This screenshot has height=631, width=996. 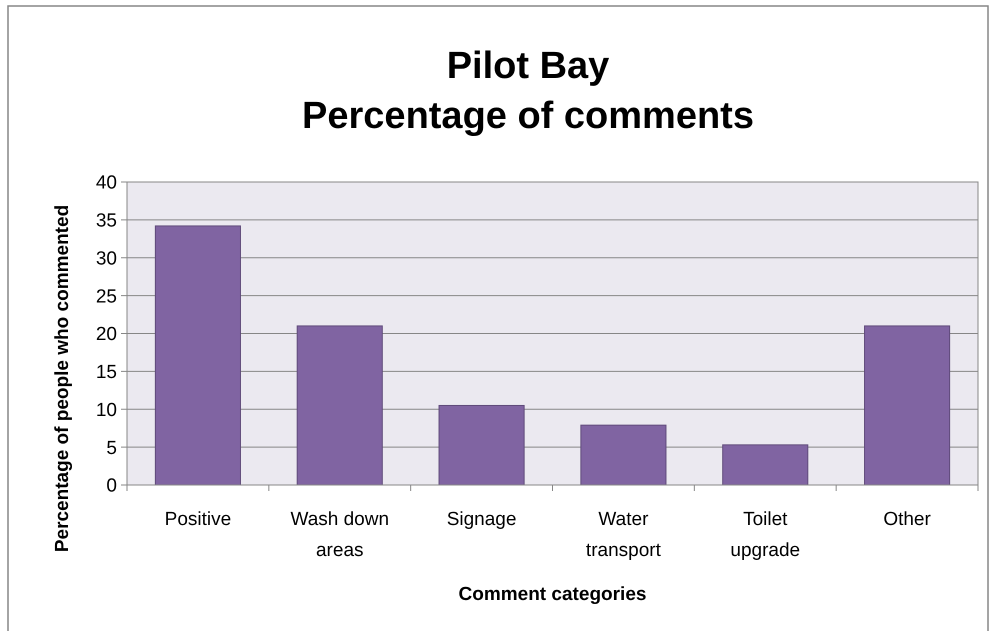 What do you see at coordinates (481, 519) in the screenshot?
I see `x-tick-label: Signage` at bounding box center [481, 519].